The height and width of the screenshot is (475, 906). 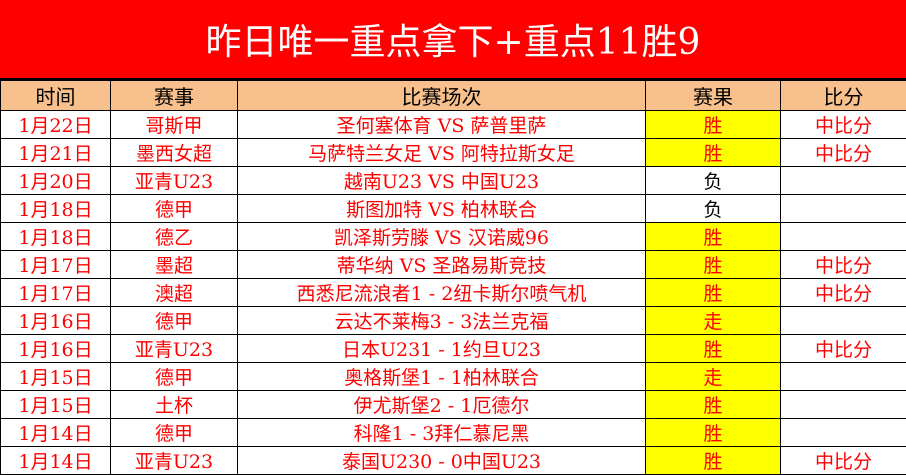 I want to click on match-cell: 越南U23 VS 中国U23, so click(x=442, y=181).